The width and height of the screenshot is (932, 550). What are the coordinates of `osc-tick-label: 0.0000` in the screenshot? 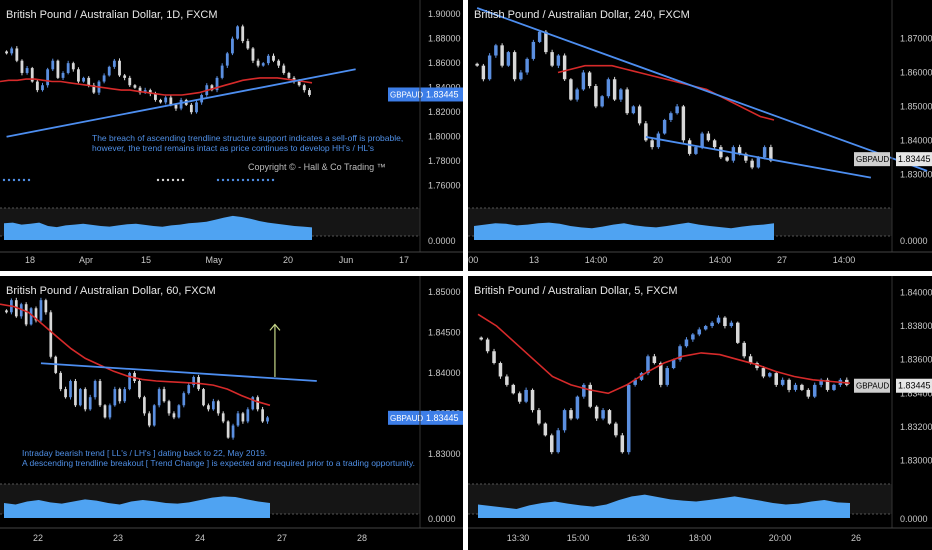 It's located at (442, 241).